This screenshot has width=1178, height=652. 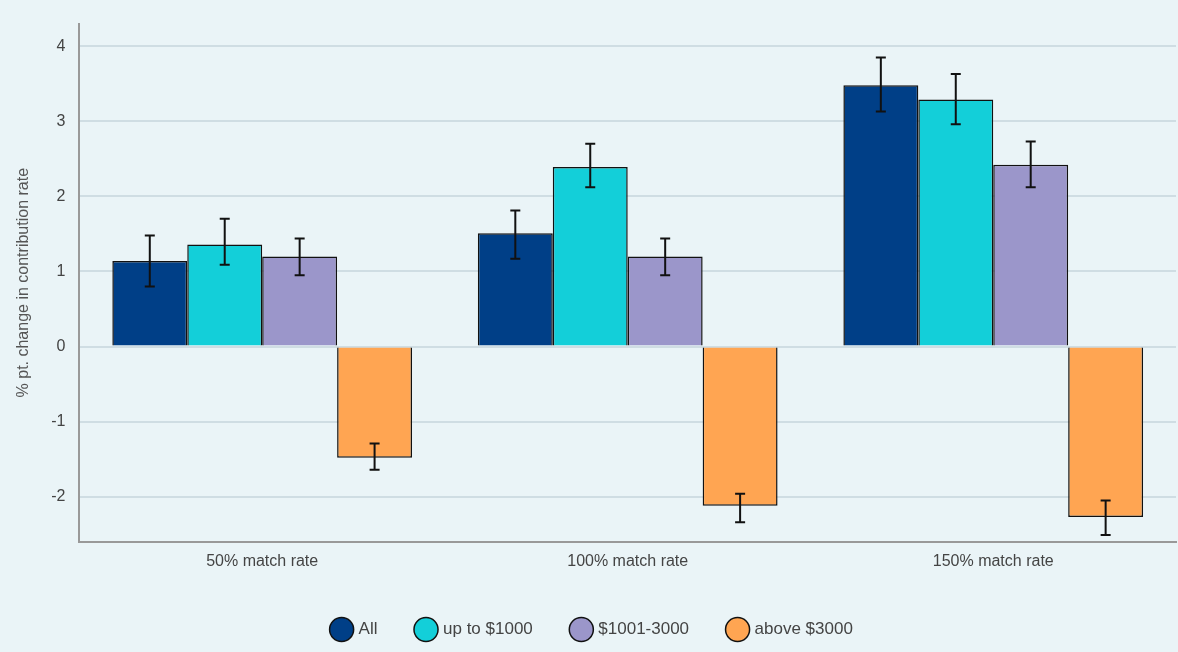 I want to click on y-tick-label: 4, so click(x=61, y=45).